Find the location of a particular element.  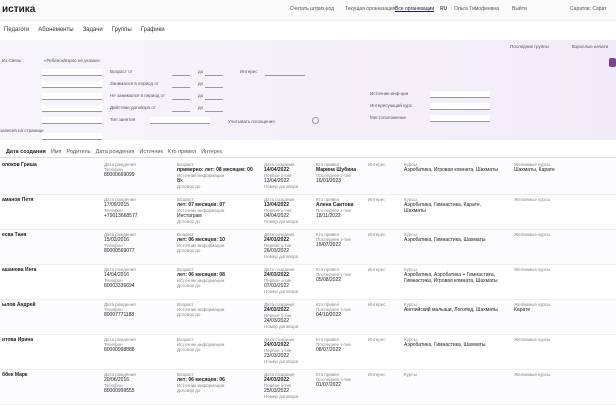

org: Все организации is located at coordinates (415, 9).